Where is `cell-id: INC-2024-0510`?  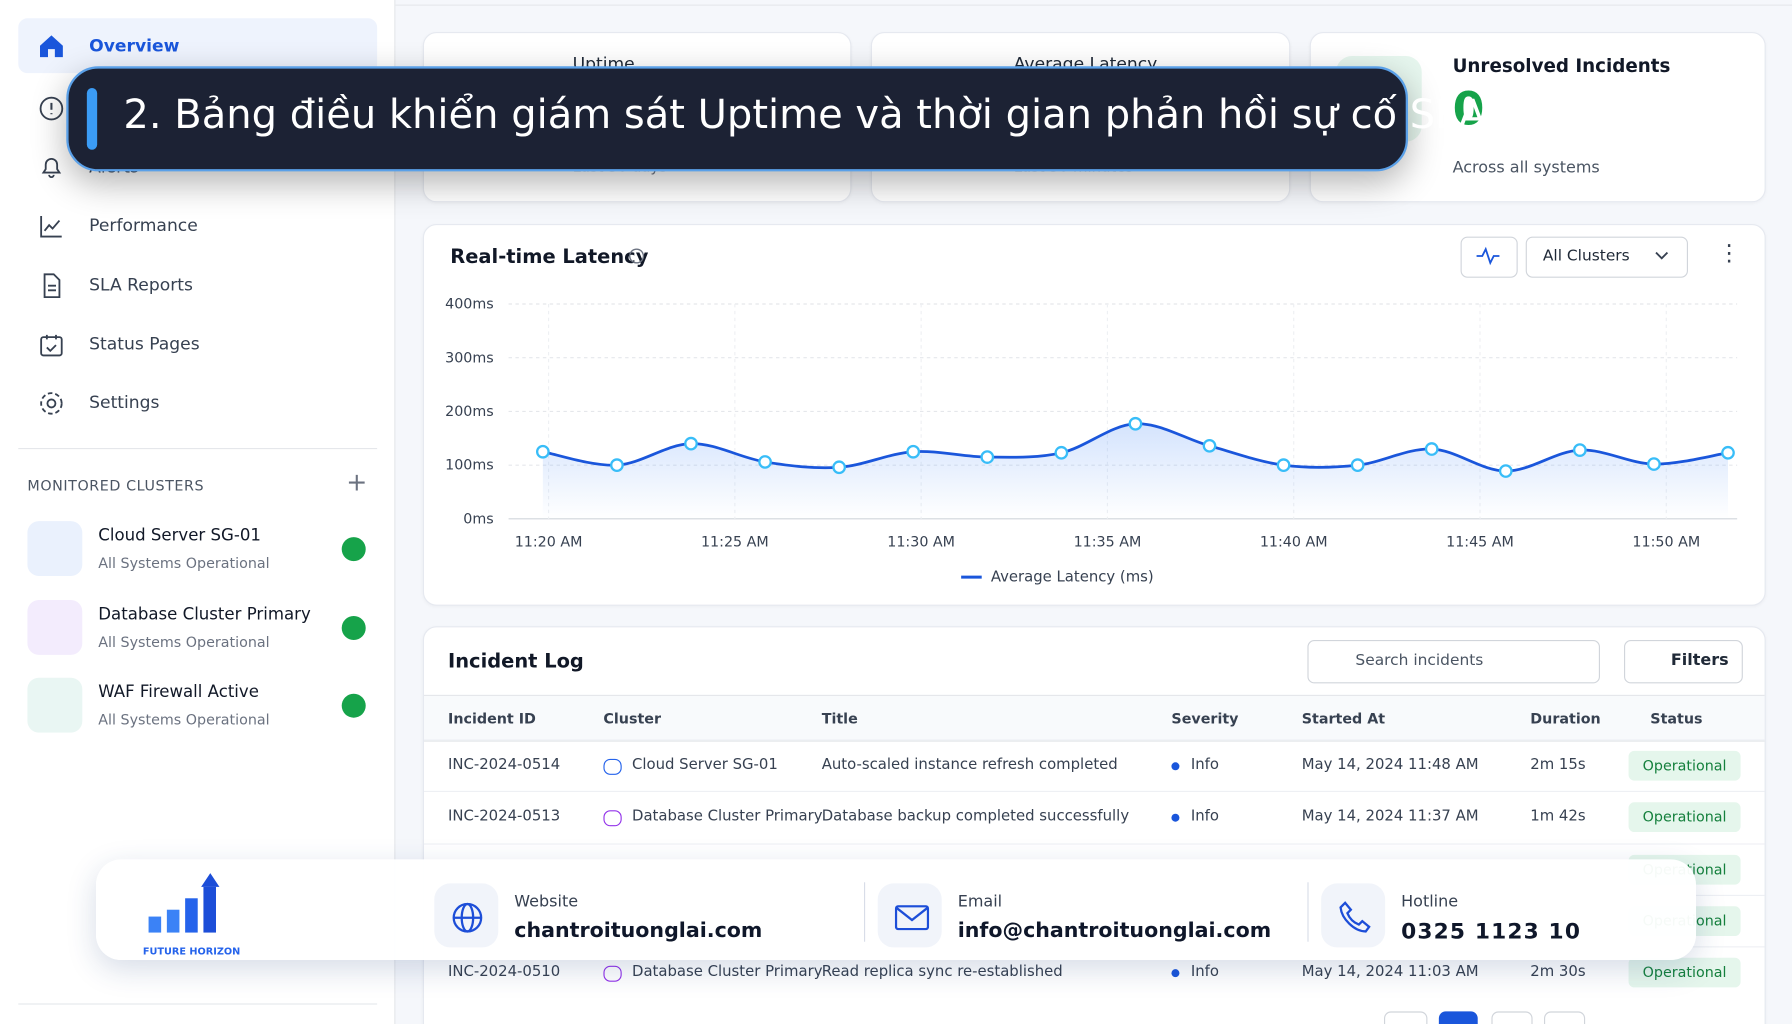 cell-id: INC-2024-0510 is located at coordinates (504, 972).